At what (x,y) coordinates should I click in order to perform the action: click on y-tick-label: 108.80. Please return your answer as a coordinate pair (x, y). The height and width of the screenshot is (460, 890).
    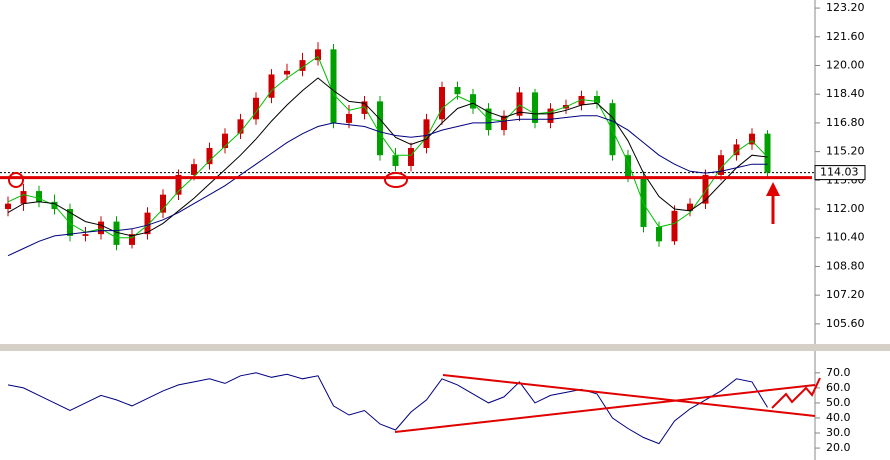
    Looking at the image, I should click on (845, 265).